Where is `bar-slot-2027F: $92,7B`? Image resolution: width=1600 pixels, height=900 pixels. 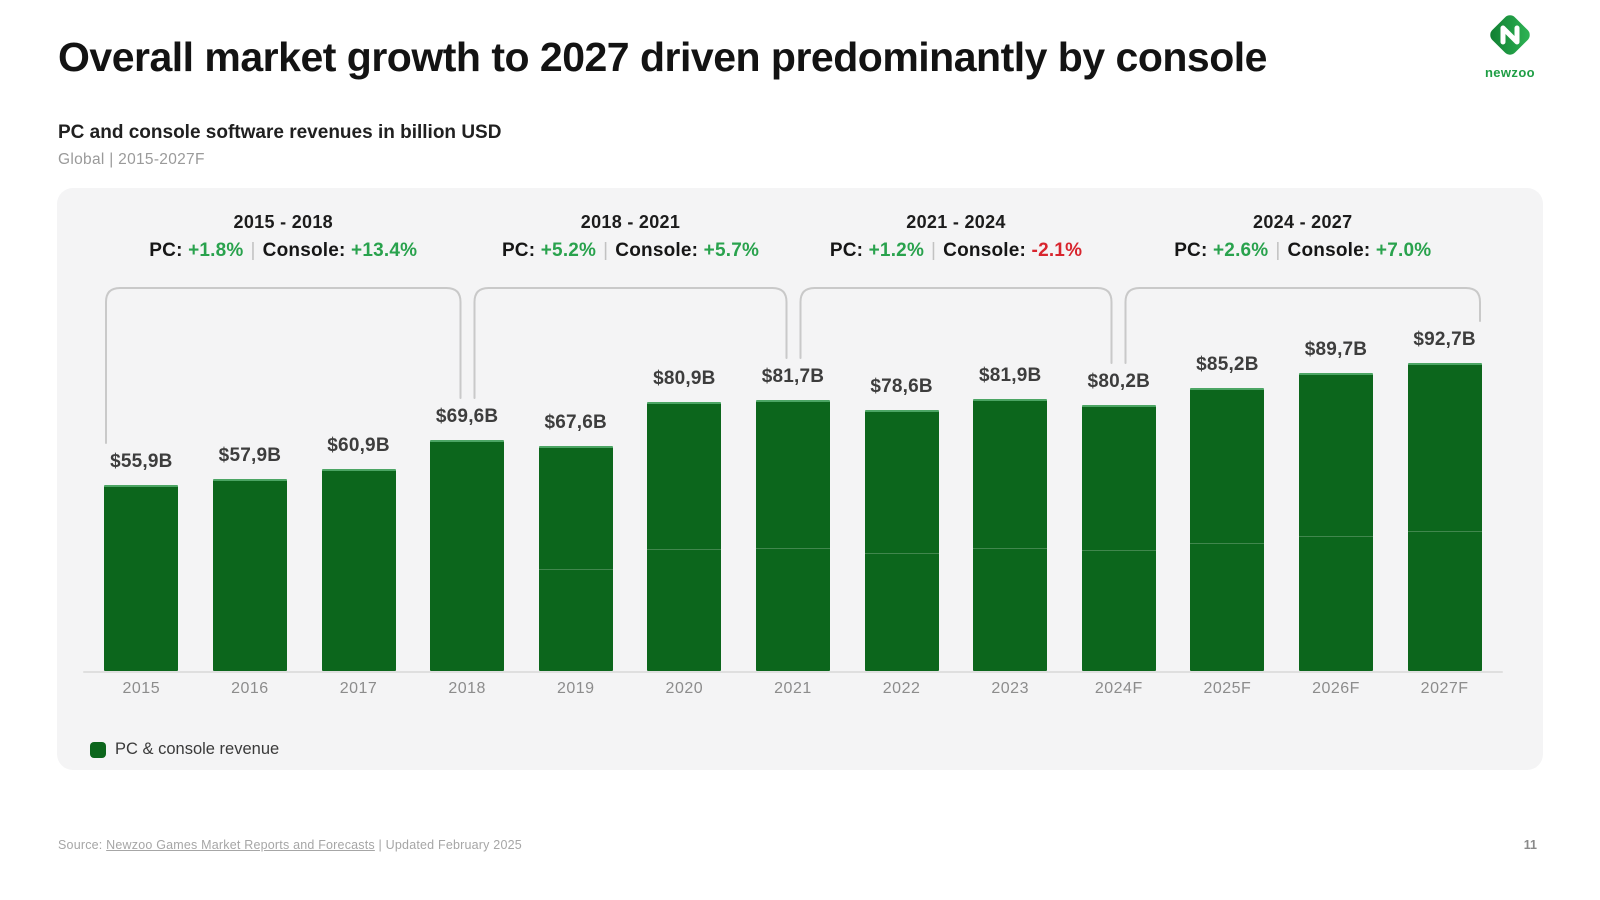
bar-slot-2027F: $92,7B is located at coordinates (1444, 500).